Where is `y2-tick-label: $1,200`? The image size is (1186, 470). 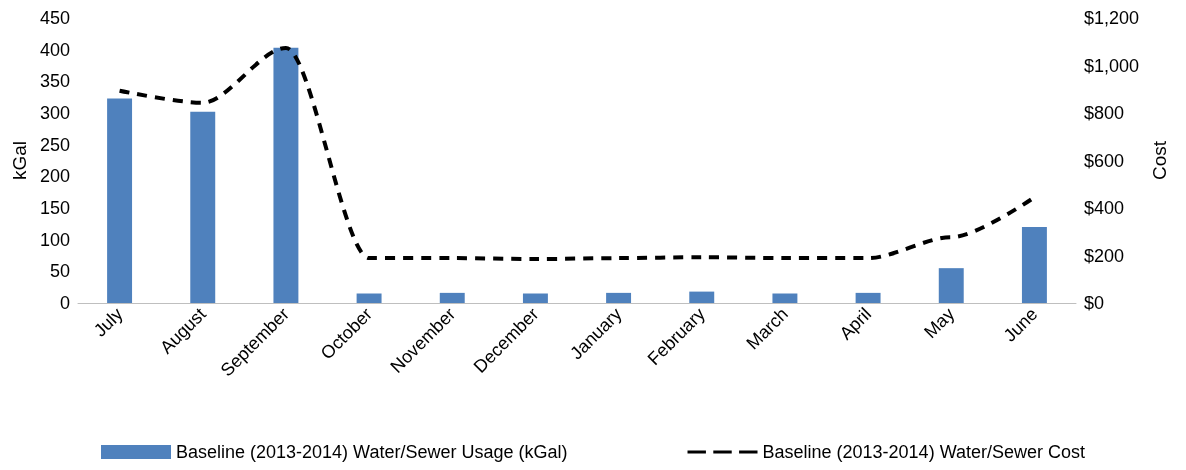
y2-tick-label: $1,200 is located at coordinates (1112, 18).